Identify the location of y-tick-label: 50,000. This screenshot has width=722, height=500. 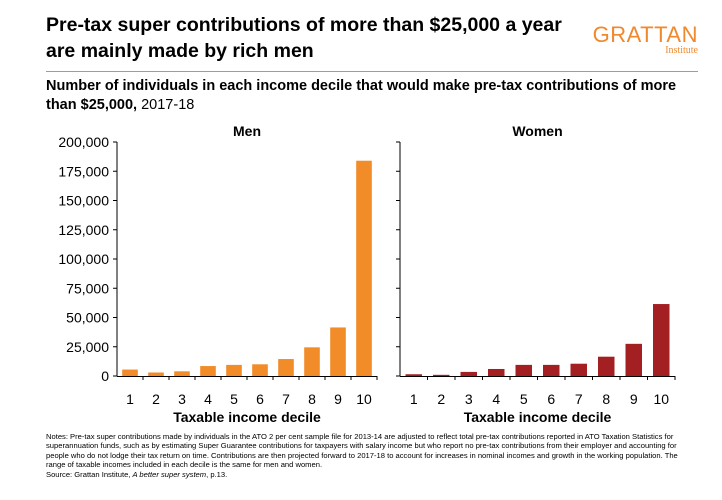
(87, 318).